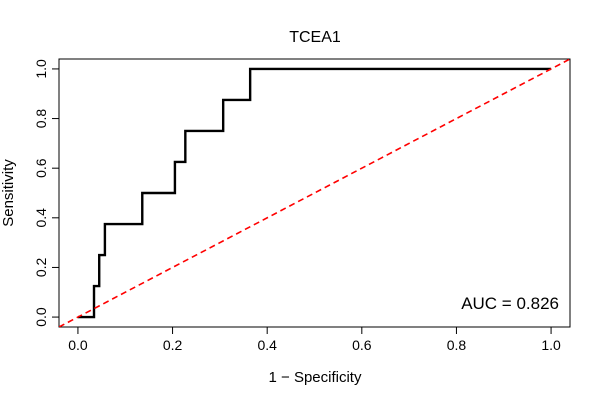  I want to click on y-tick-label: 0.0, so click(41, 317).